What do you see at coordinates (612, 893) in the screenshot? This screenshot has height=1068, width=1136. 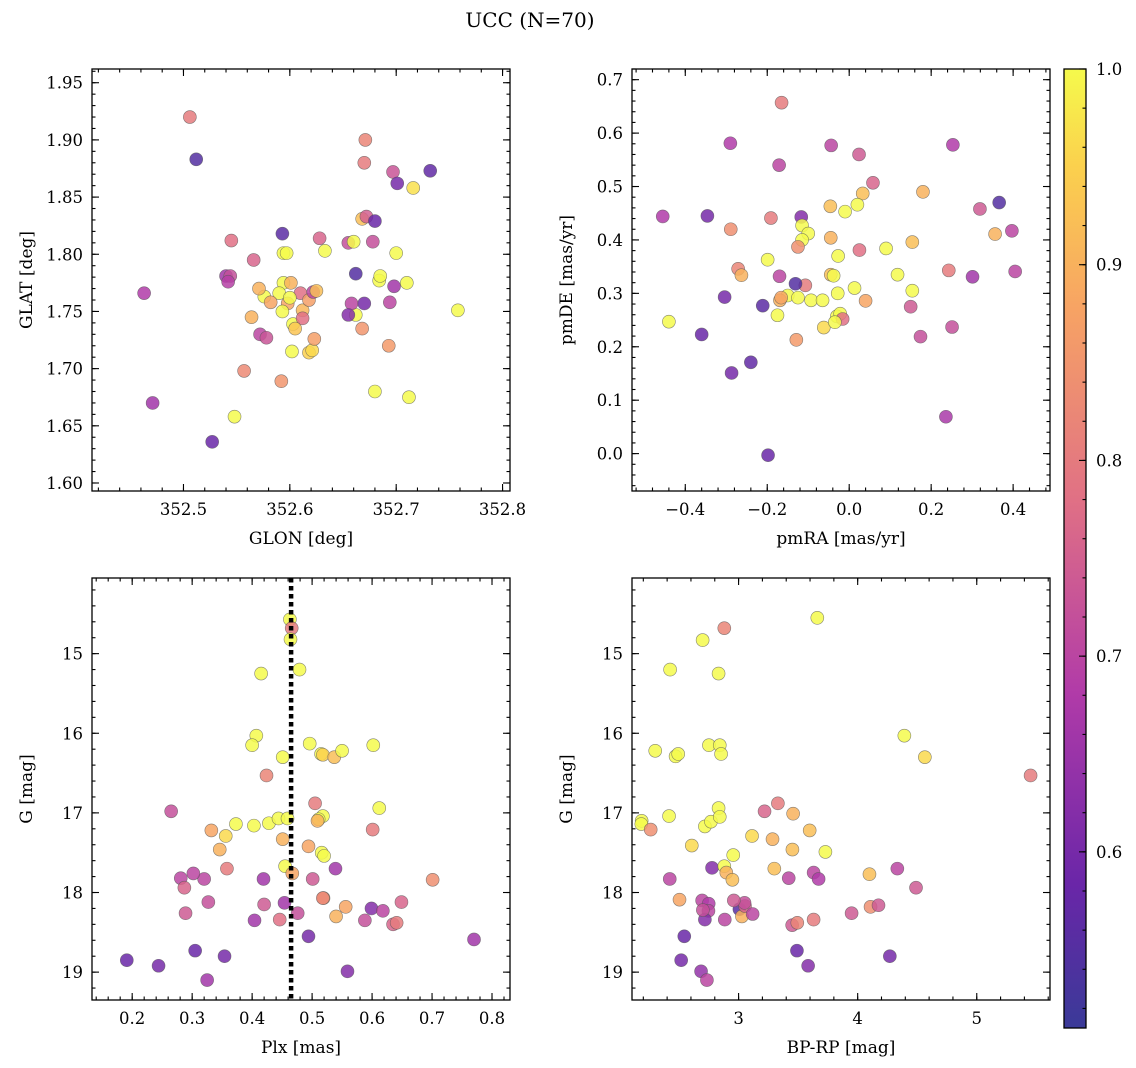 I see `y-tick-label: 18` at bounding box center [612, 893].